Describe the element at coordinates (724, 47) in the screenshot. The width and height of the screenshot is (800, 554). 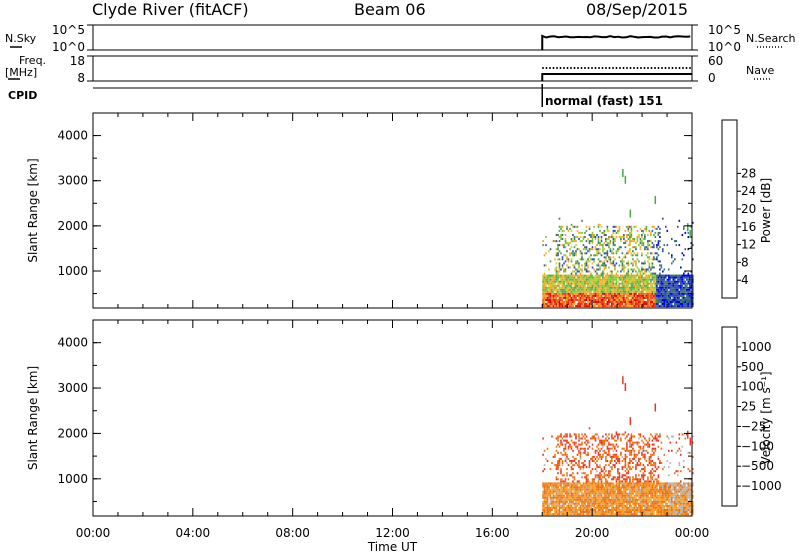
I see `noise-strip-right-tick-bottom: 10^0` at that location.